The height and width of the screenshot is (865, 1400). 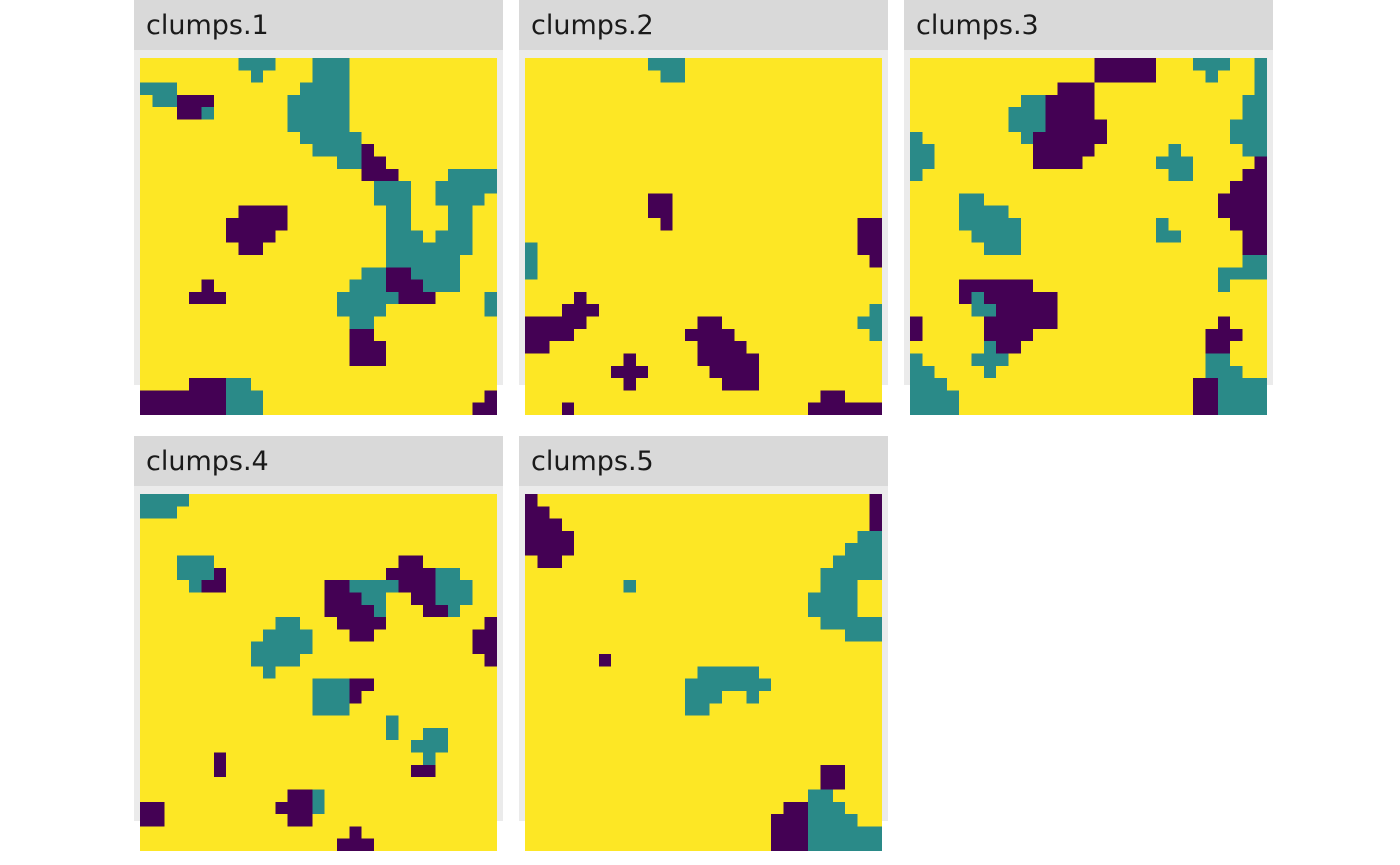 What do you see at coordinates (592, 461) in the screenshot?
I see `facet-label: clumps.5` at bounding box center [592, 461].